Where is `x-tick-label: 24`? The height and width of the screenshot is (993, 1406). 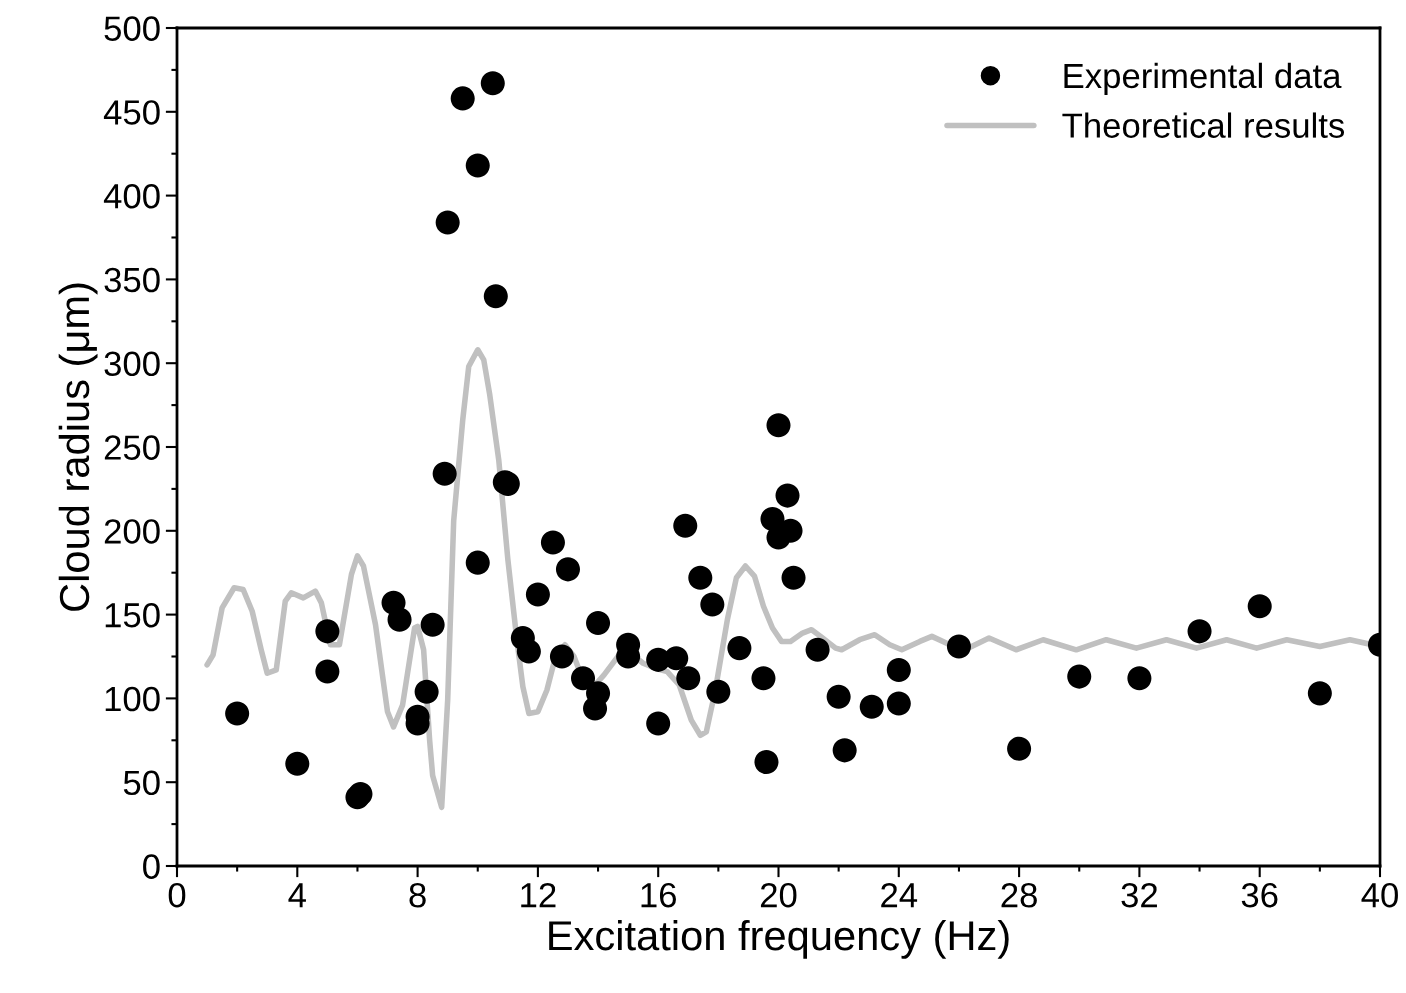 x-tick-label: 24 is located at coordinates (899, 895).